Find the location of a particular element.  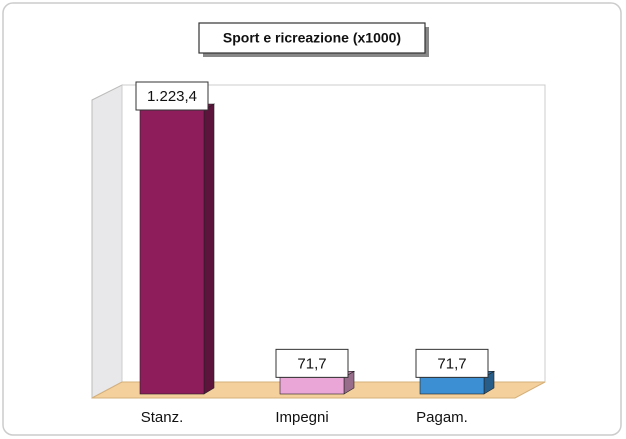

chart-title: Sport e ricreazione (x1000) is located at coordinates (312, 38).